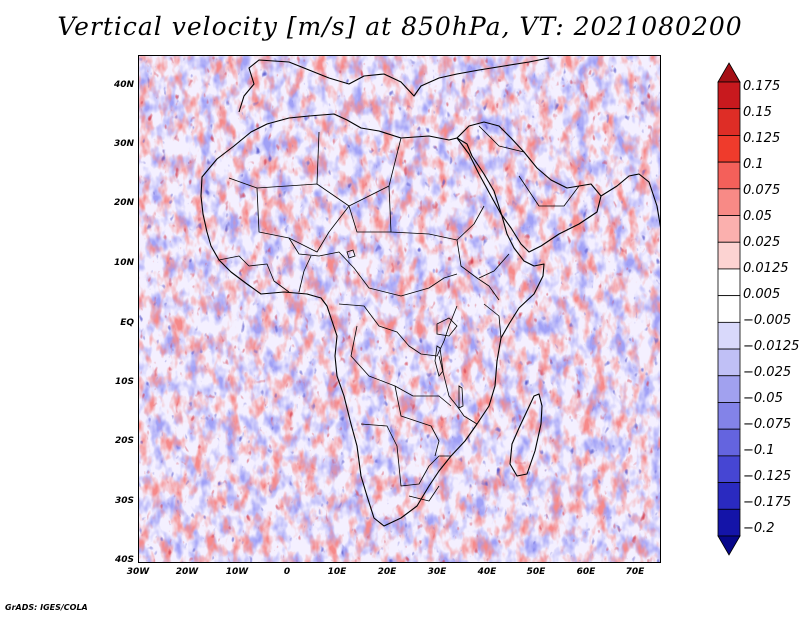 Image resolution: width=800 pixels, height=618 pixels. I want to click on colorbar, so click(729, 309).